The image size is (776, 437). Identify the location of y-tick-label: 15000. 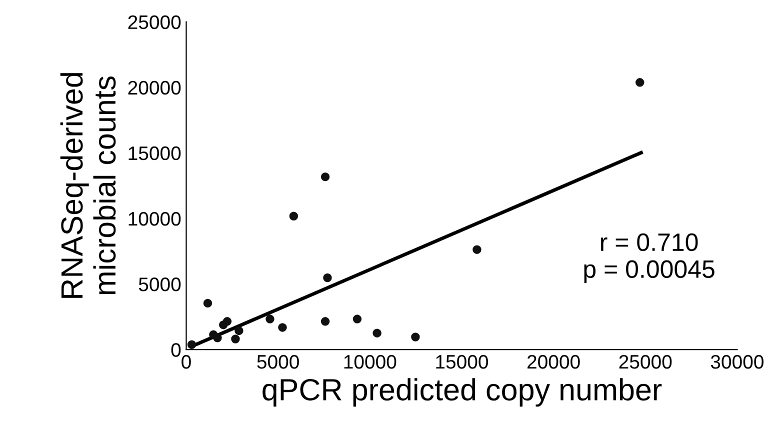
(154, 153).